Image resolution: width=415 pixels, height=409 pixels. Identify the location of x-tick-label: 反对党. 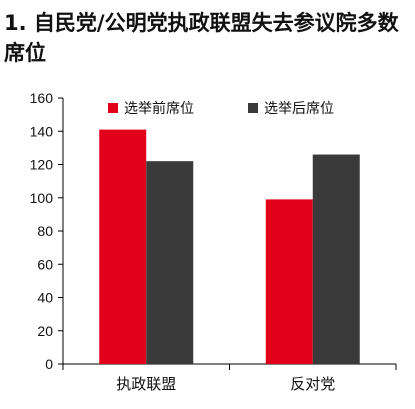
(312, 384).